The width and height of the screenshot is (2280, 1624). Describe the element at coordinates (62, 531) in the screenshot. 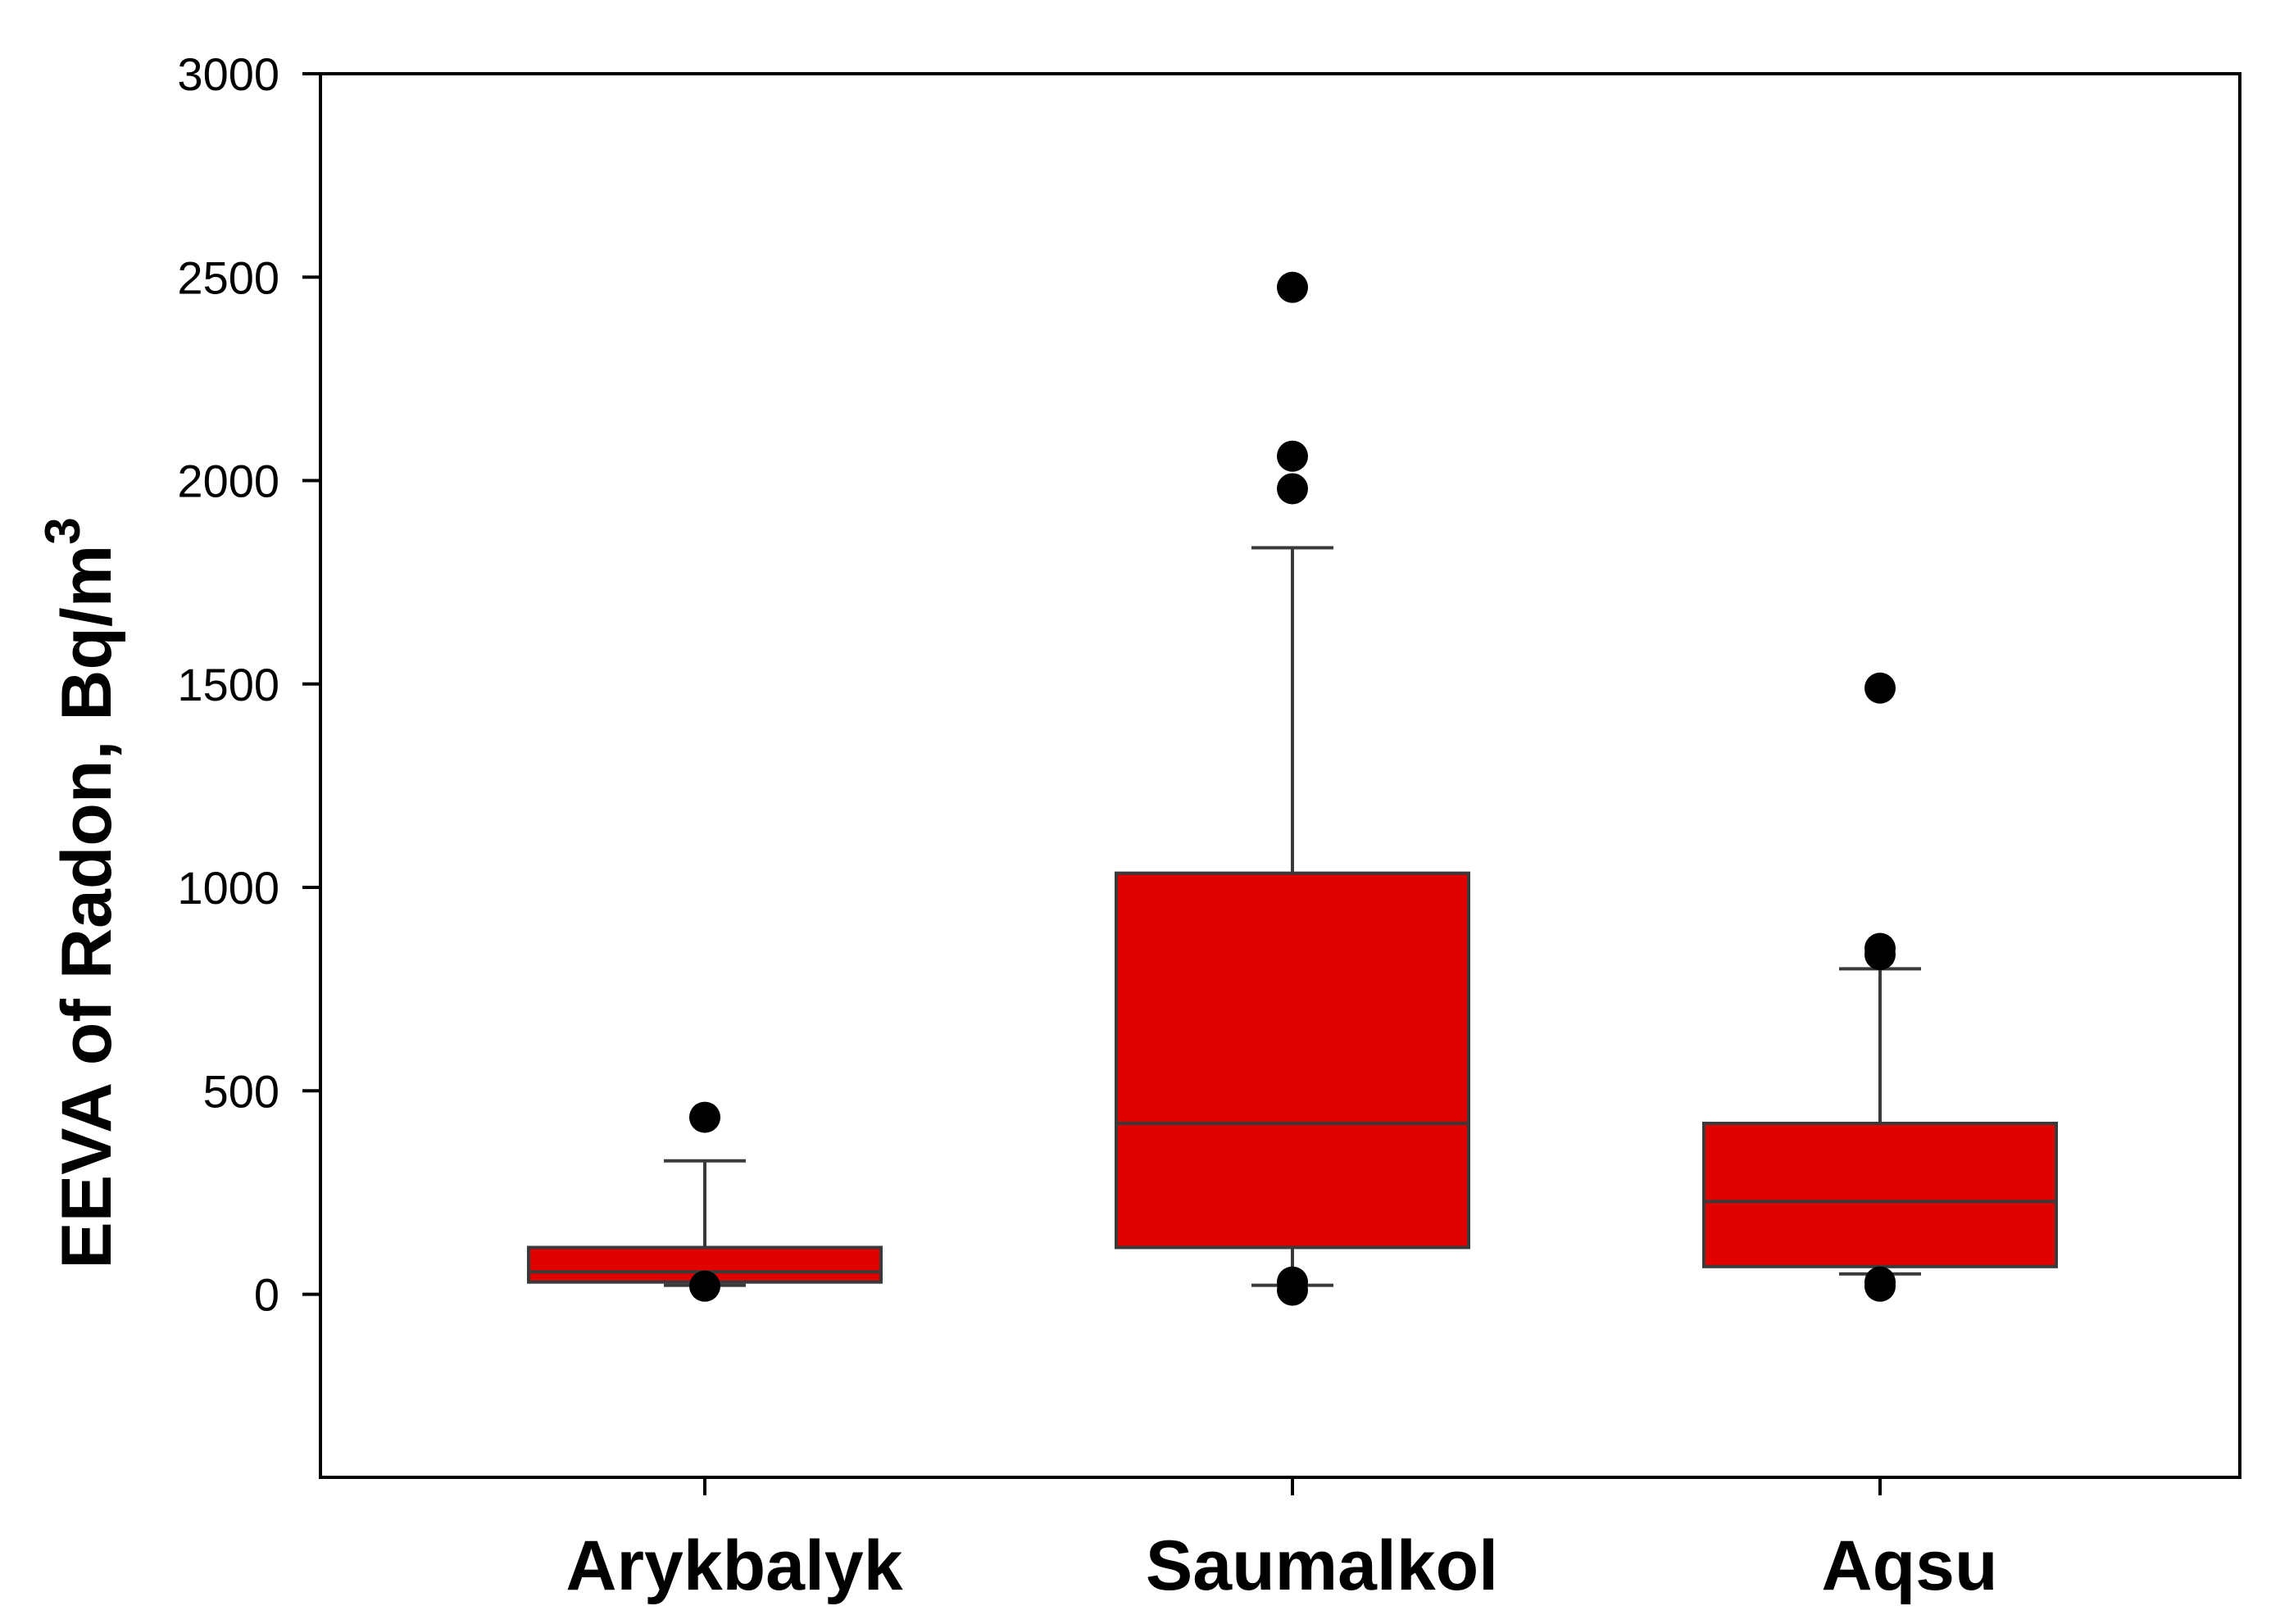

I see `y-axis-title-superscript: 3` at that location.